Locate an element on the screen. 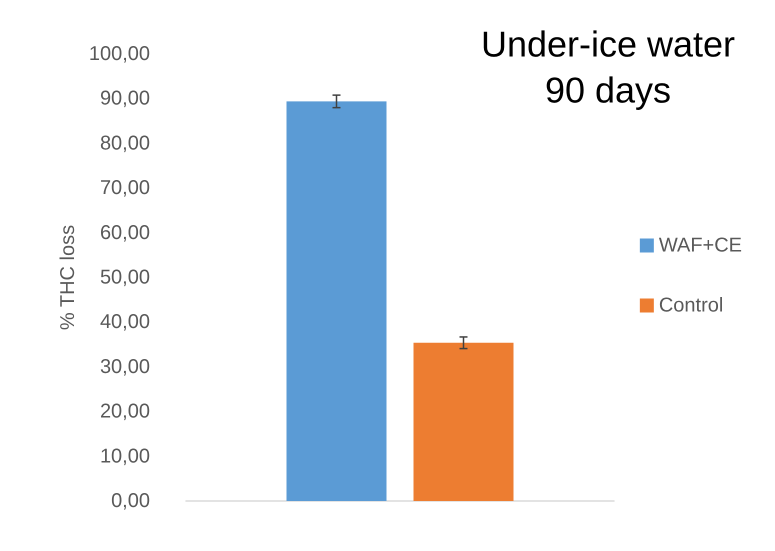 This screenshot has height=551, width=775. y-tick-label: 100,00 is located at coordinates (119, 54).